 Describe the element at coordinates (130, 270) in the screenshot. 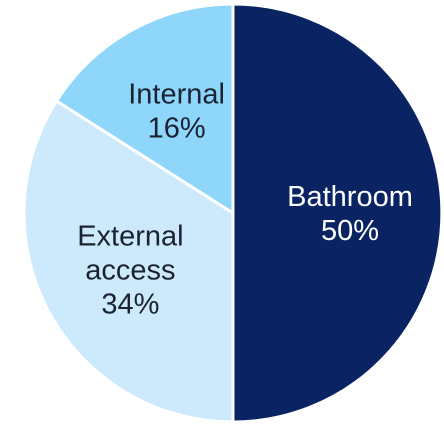

I see `pie-label-name: access` at that location.